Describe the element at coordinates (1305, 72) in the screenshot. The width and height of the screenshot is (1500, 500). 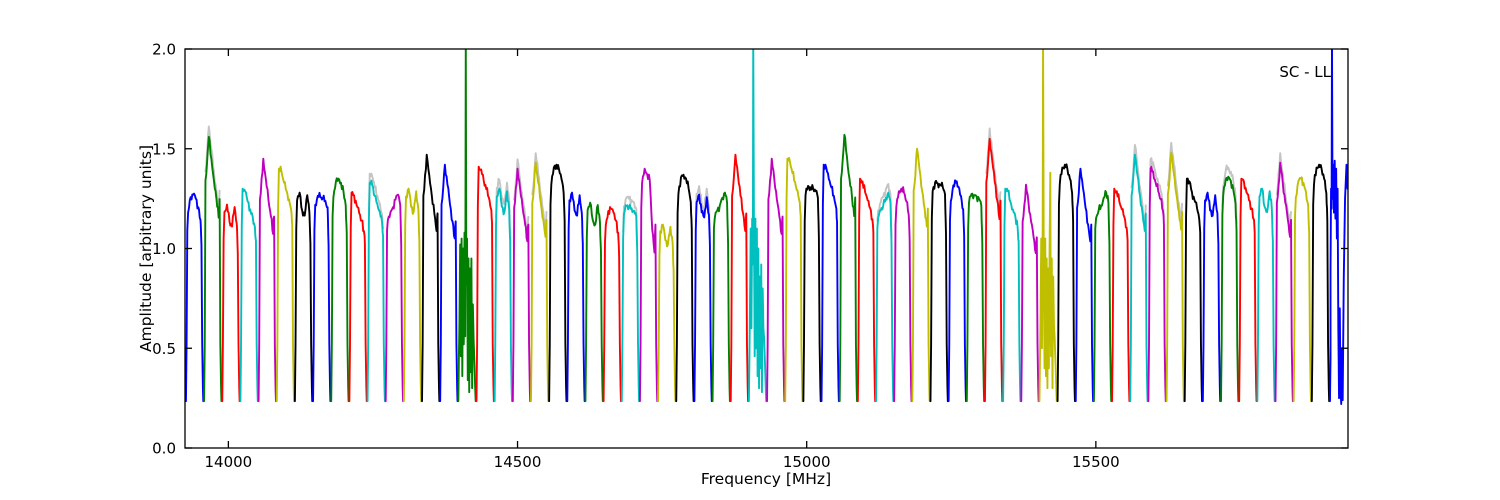
I see `annotation-sc-ll: SC - LL` at that location.